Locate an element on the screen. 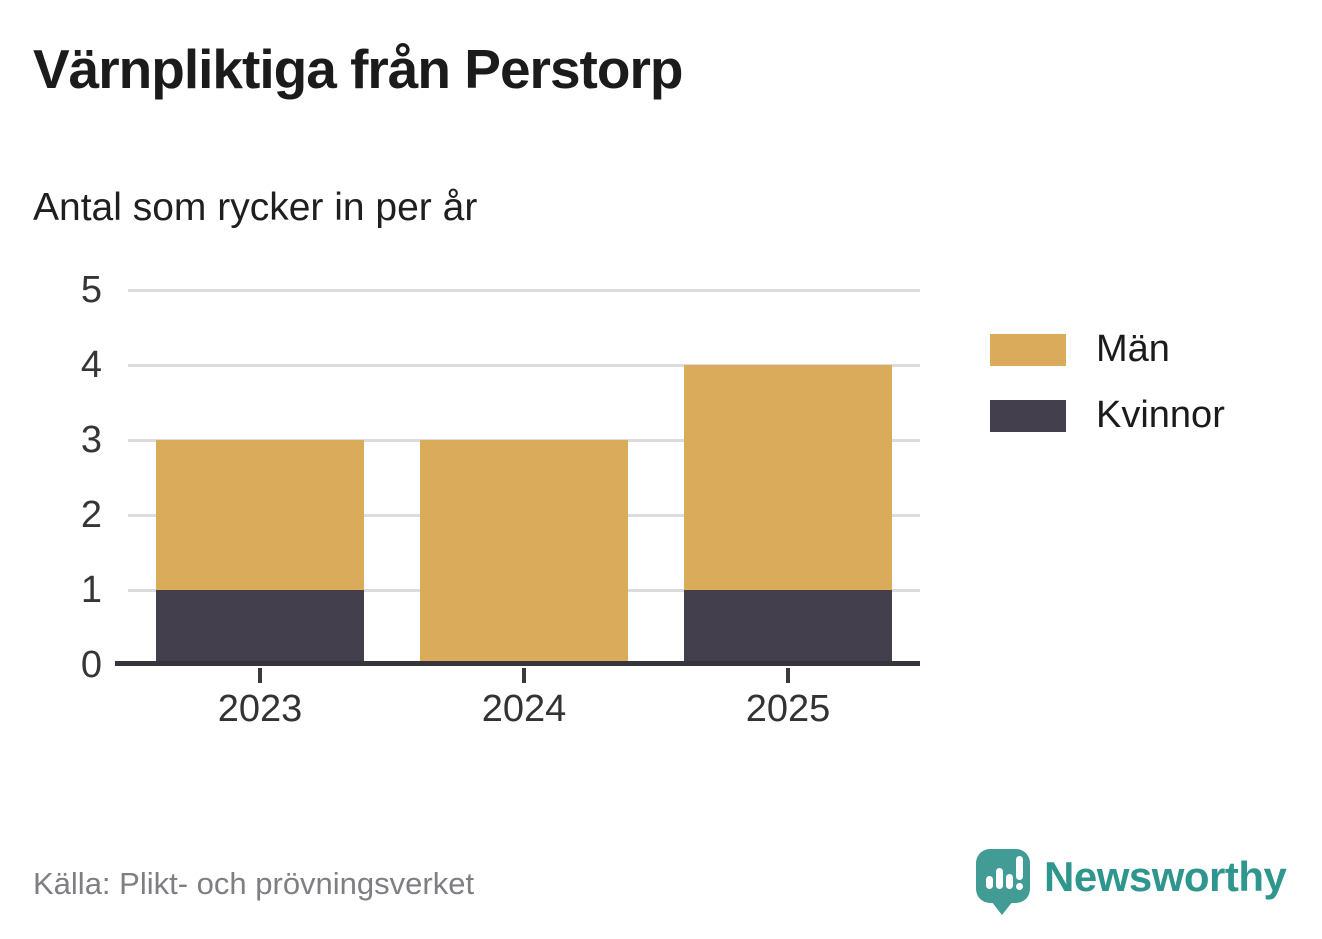 This screenshot has height=939, width=1322. x-axis-tick-label: 2025 is located at coordinates (788, 709).